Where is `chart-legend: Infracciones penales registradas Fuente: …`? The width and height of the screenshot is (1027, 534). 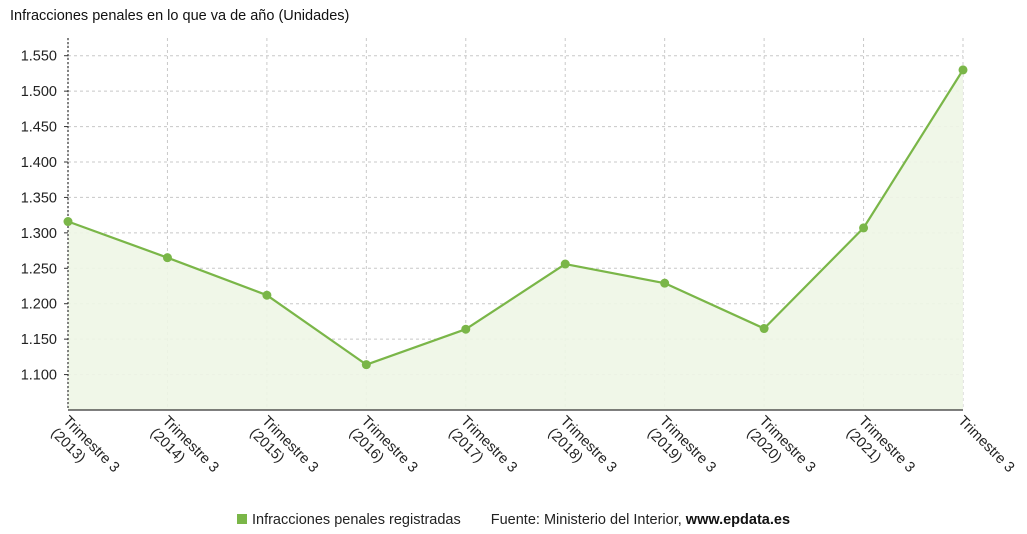
chart-legend: Infracciones penales registradas Fuente: … is located at coordinates (513, 520).